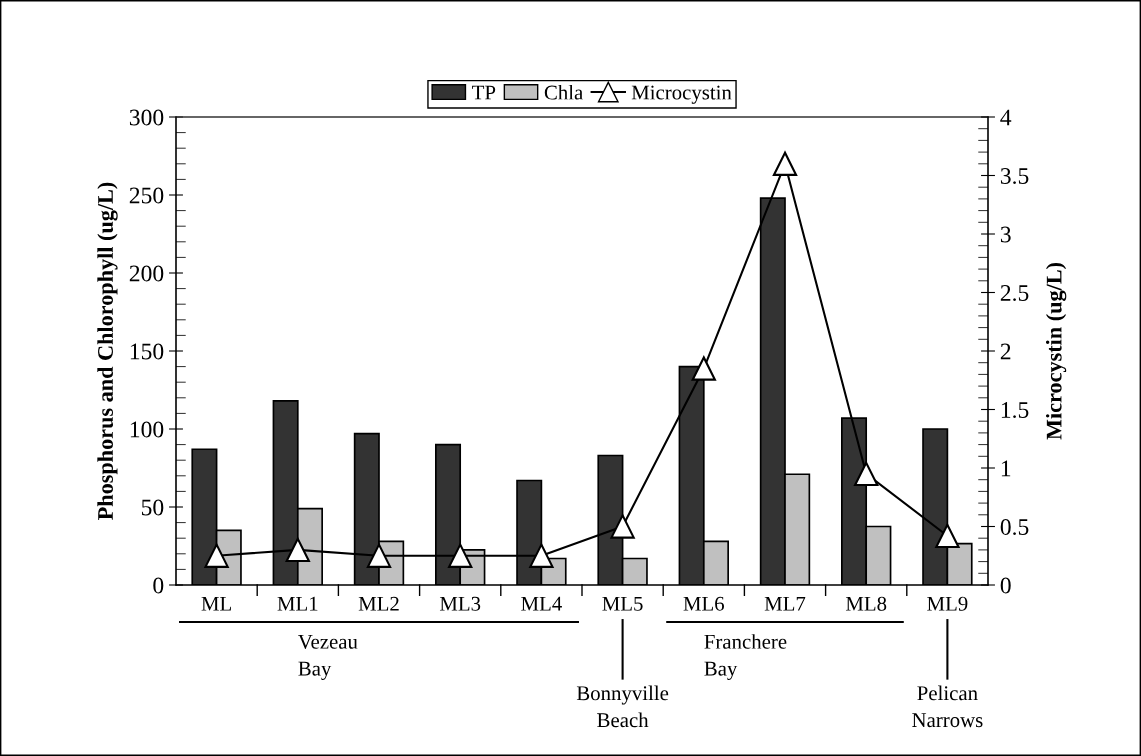 Image resolution: width=1141 pixels, height=756 pixels. Describe the element at coordinates (146, 195) in the screenshot. I see `y-tick-label: 250` at that location.